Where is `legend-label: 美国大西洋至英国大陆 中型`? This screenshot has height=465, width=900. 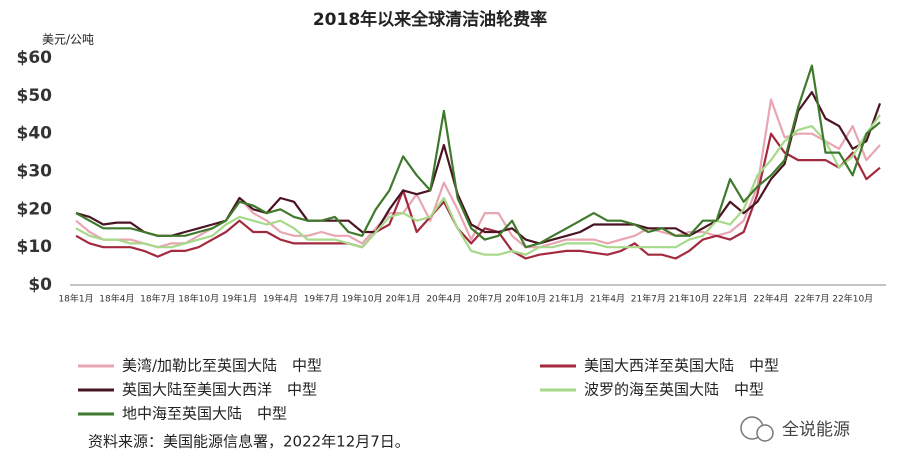 legend-label: 美国大西洋至英国大陆 中型 is located at coordinates (681, 366).